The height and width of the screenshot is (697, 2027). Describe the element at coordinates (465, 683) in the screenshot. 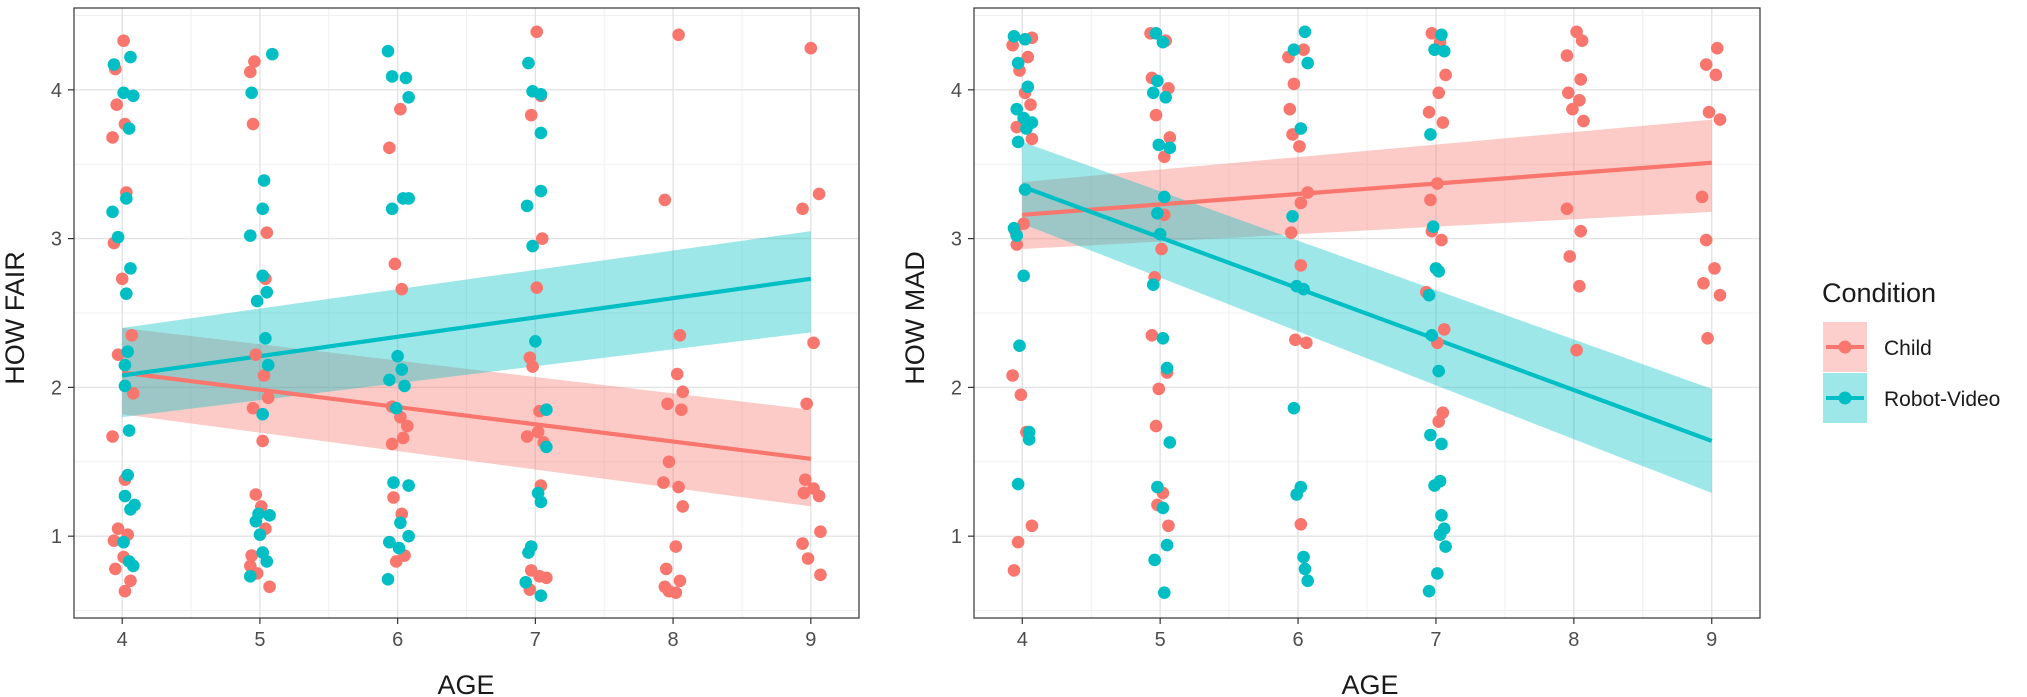

I see `x-axis-title: AGE` at that location.